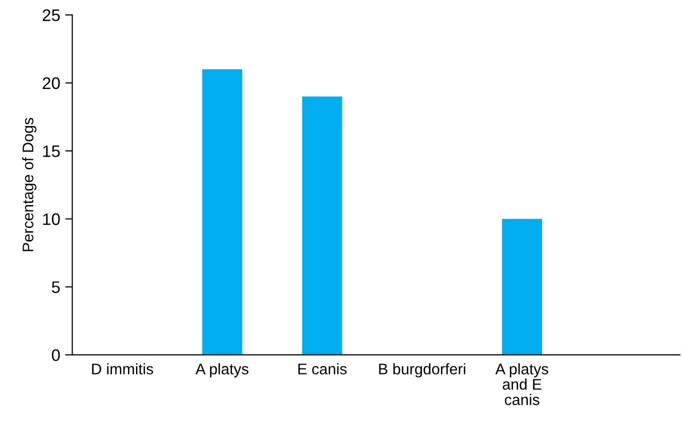 The height and width of the screenshot is (426, 682). What do you see at coordinates (29, 185) in the screenshot?
I see `y-axis-title: Percentage of Dogs` at bounding box center [29, 185].